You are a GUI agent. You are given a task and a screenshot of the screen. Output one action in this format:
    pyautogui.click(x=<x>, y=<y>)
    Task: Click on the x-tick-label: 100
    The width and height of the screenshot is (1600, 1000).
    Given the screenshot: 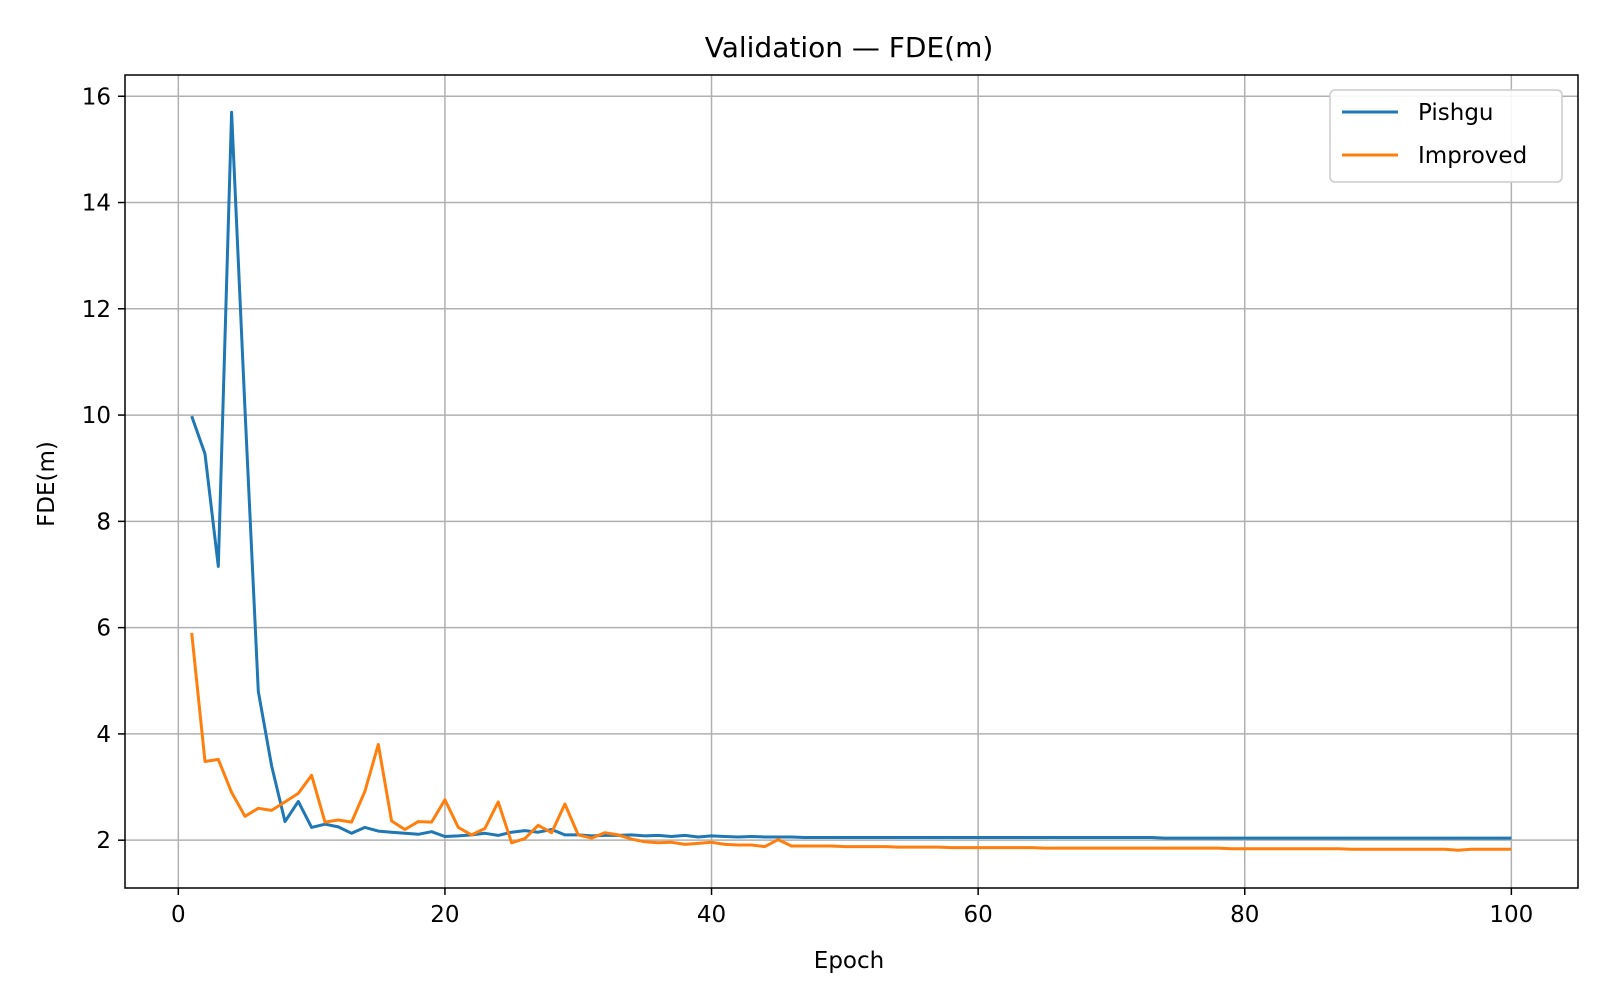 What is the action you would take?
    pyautogui.click(x=1511, y=915)
    